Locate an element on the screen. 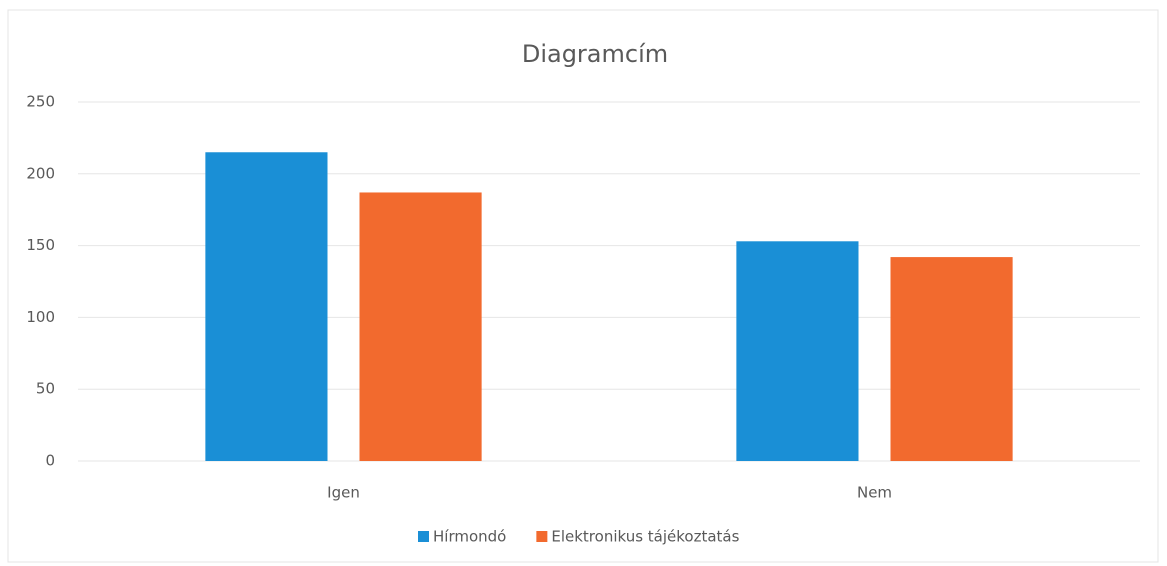 The width and height of the screenshot is (1167, 566). legend-label: Elektronikus tájékoztatás is located at coordinates (645, 537).